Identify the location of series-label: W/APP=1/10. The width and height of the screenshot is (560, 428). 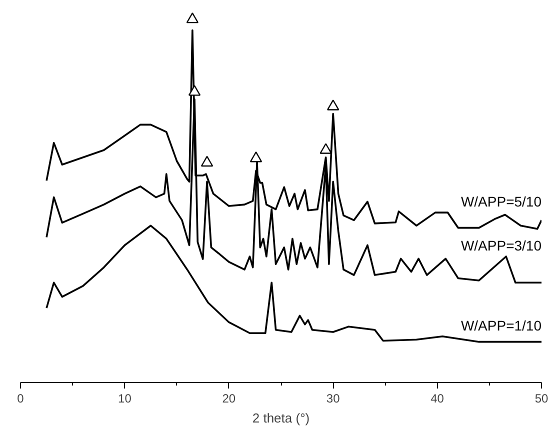
(501, 325).